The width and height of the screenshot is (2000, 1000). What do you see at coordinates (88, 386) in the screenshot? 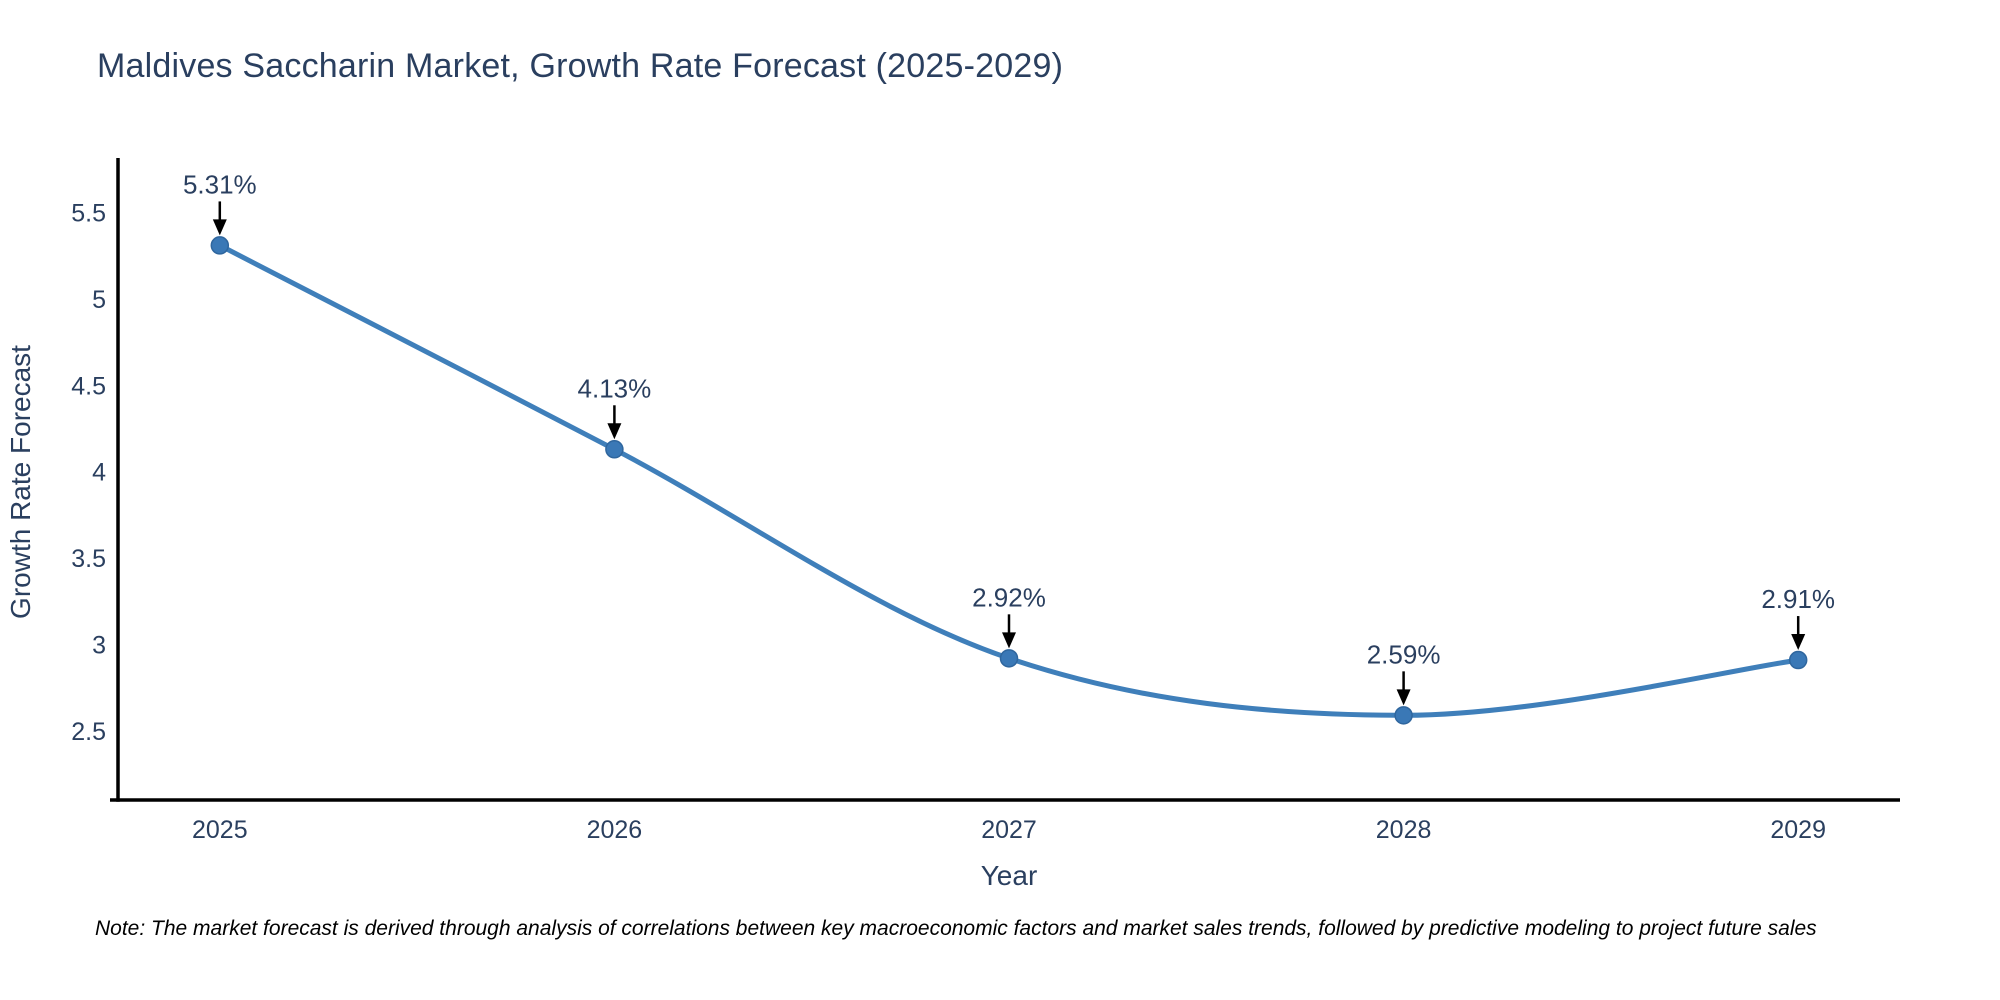
I see `y-tick-label: 4.5` at bounding box center [88, 386].